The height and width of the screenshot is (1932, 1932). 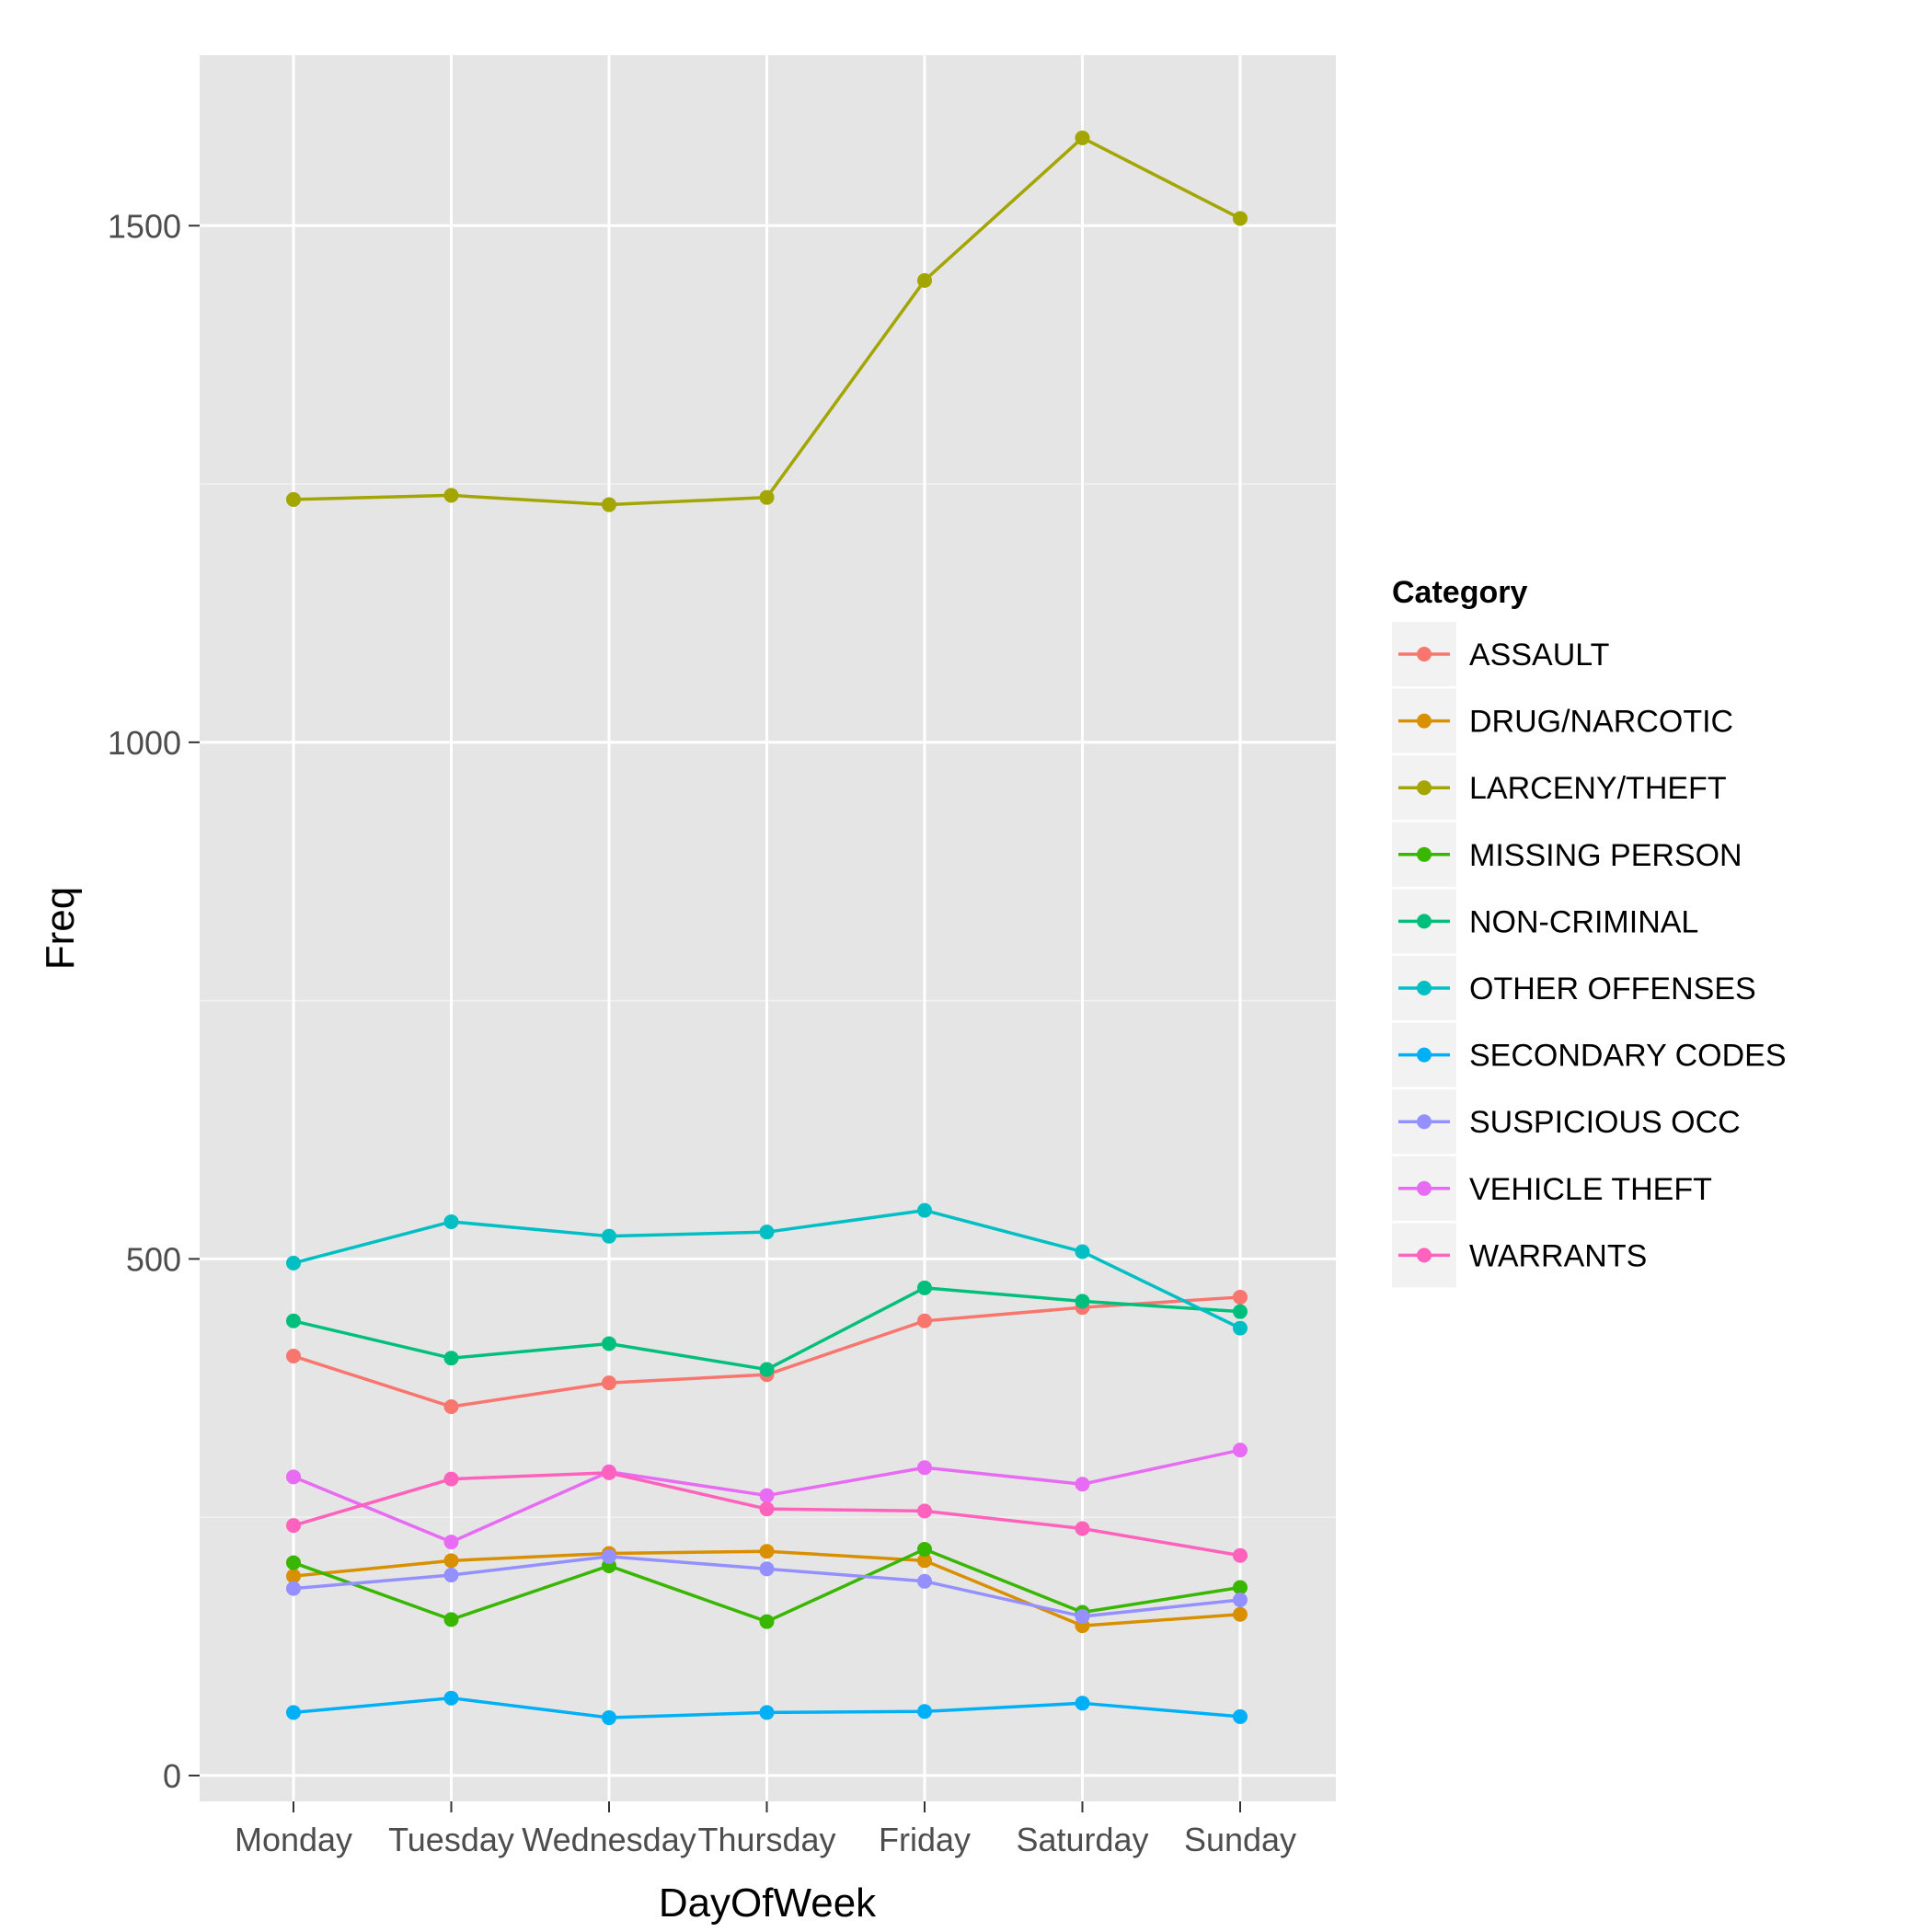 I want to click on x-tick-label: Saturday, so click(x=1082, y=1839).